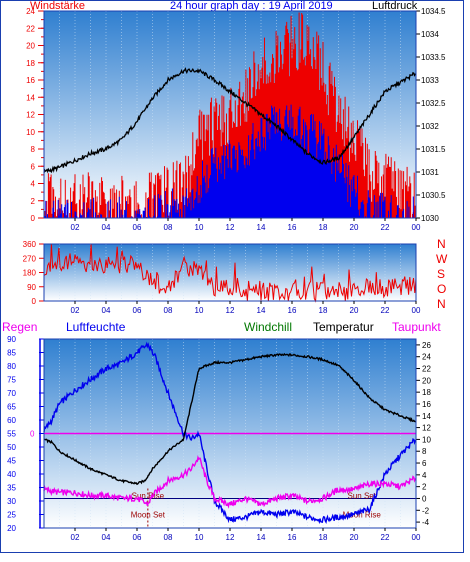 The image size is (470, 562). Describe the element at coordinates (426, 416) in the screenshot. I see `temperature-axis-tick-label: 14` at that location.